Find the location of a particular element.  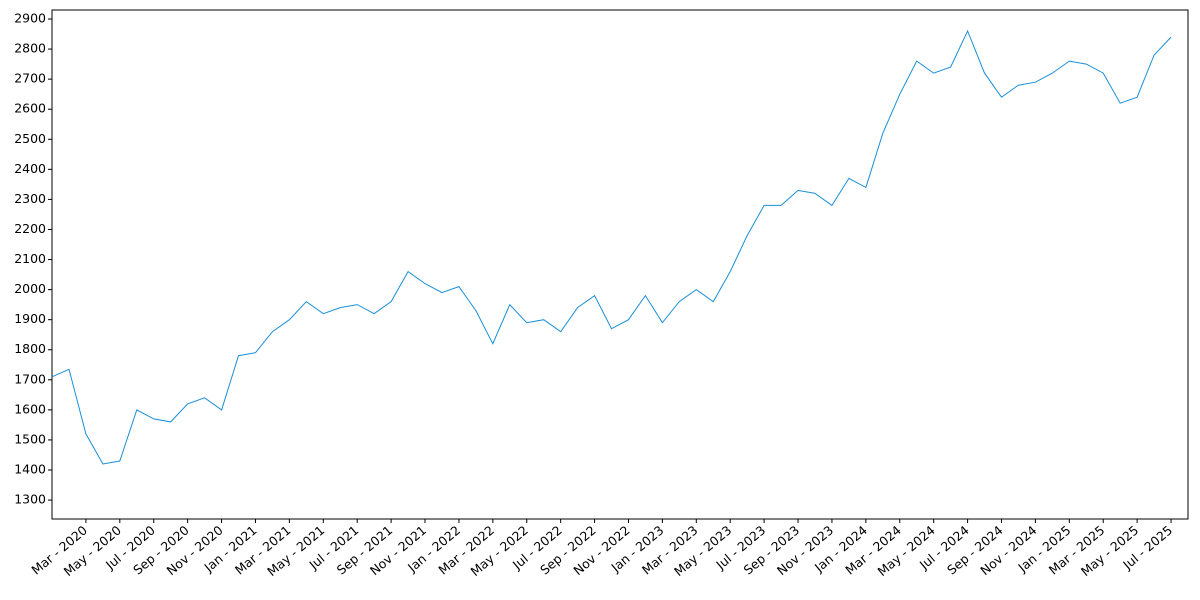

y-tick-label: 2000 is located at coordinates (30, 288).